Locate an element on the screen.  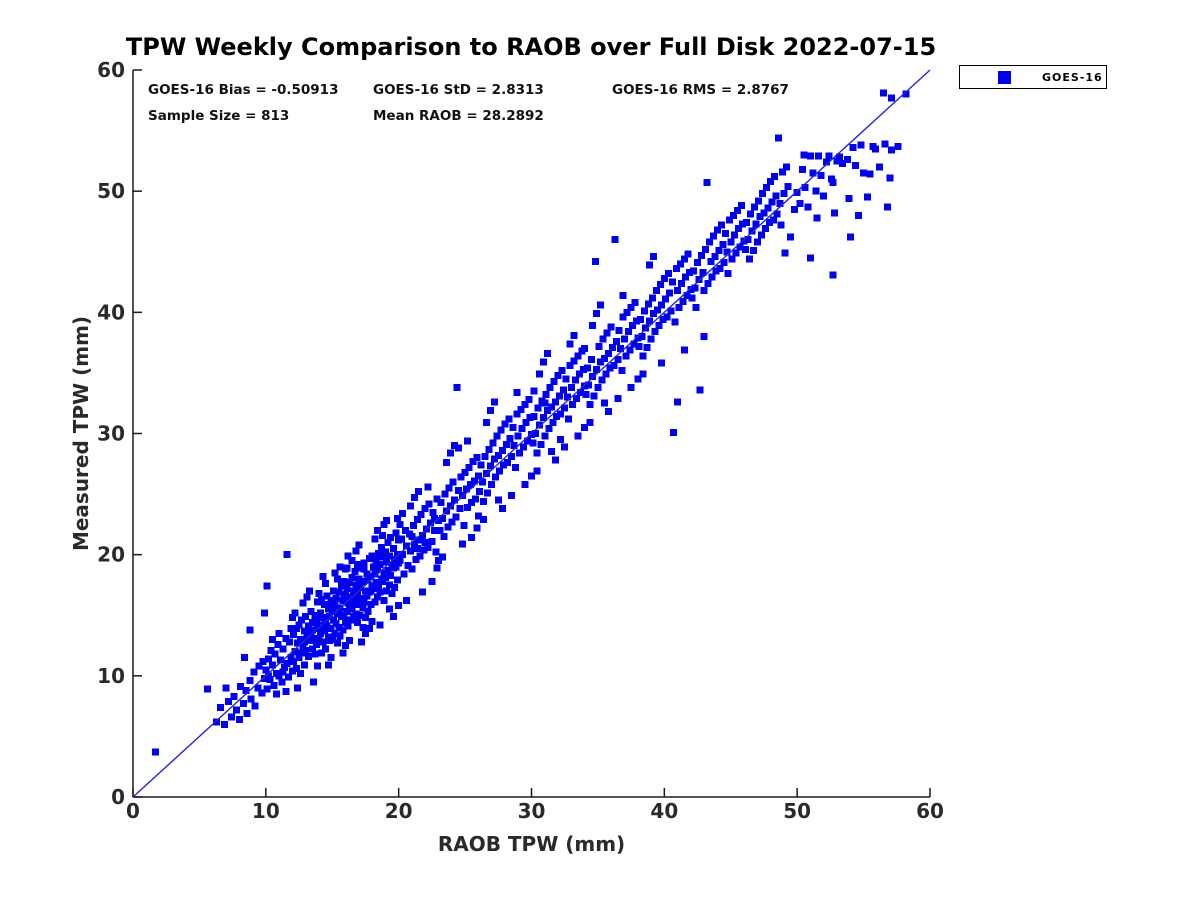
x-tick-label: 0 is located at coordinates (133, 811).